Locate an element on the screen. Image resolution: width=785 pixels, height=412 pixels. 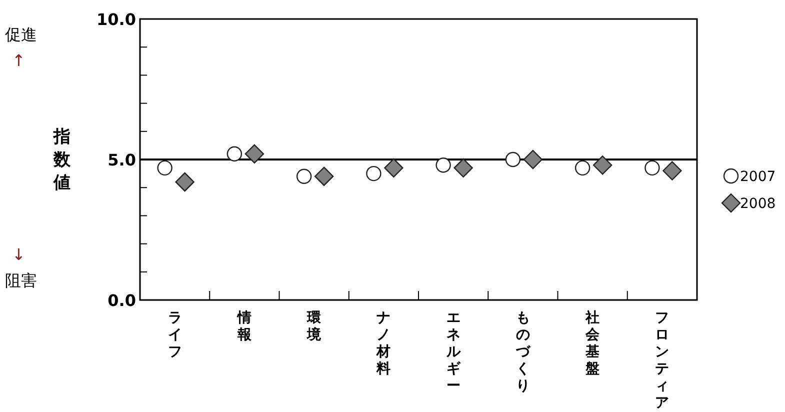
x-tick-label: 環境 is located at coordinates (314, 326).